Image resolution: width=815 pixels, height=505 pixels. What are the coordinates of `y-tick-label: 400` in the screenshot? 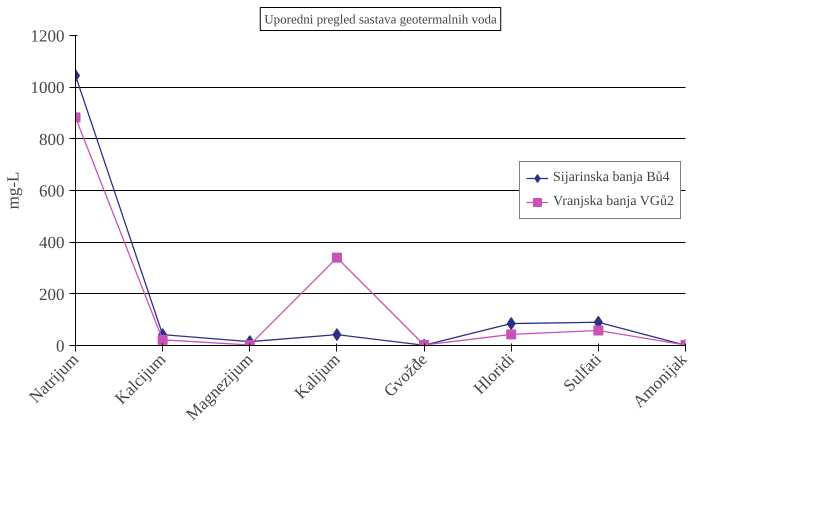 It's located at (51, 242).